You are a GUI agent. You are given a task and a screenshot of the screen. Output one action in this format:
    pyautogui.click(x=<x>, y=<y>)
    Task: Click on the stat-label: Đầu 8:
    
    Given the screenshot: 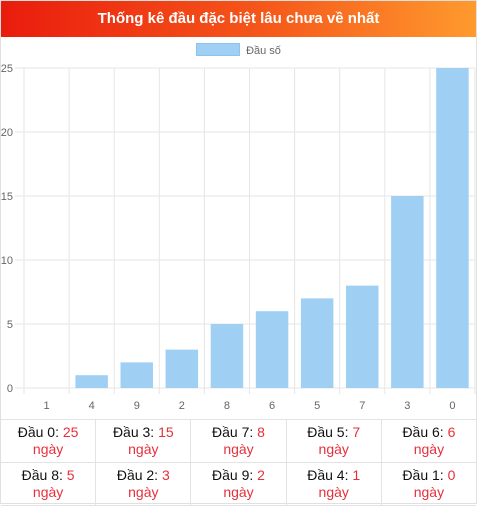 What is the action you would take?
    pyautogui.click(x=42, y=475)
    